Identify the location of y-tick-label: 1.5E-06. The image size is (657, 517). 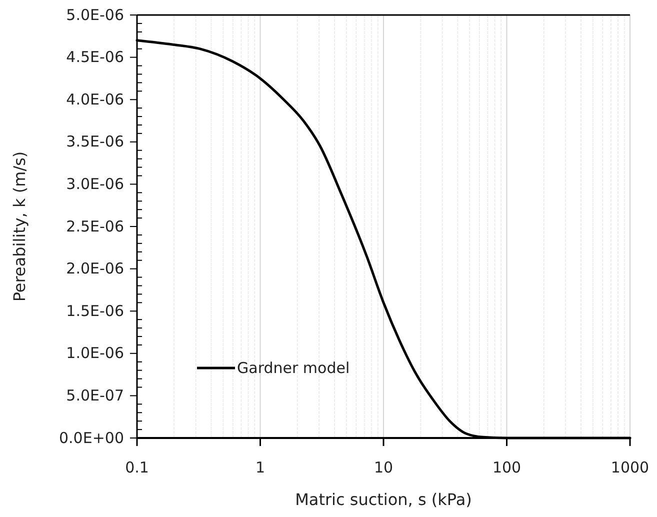
(95, 311).